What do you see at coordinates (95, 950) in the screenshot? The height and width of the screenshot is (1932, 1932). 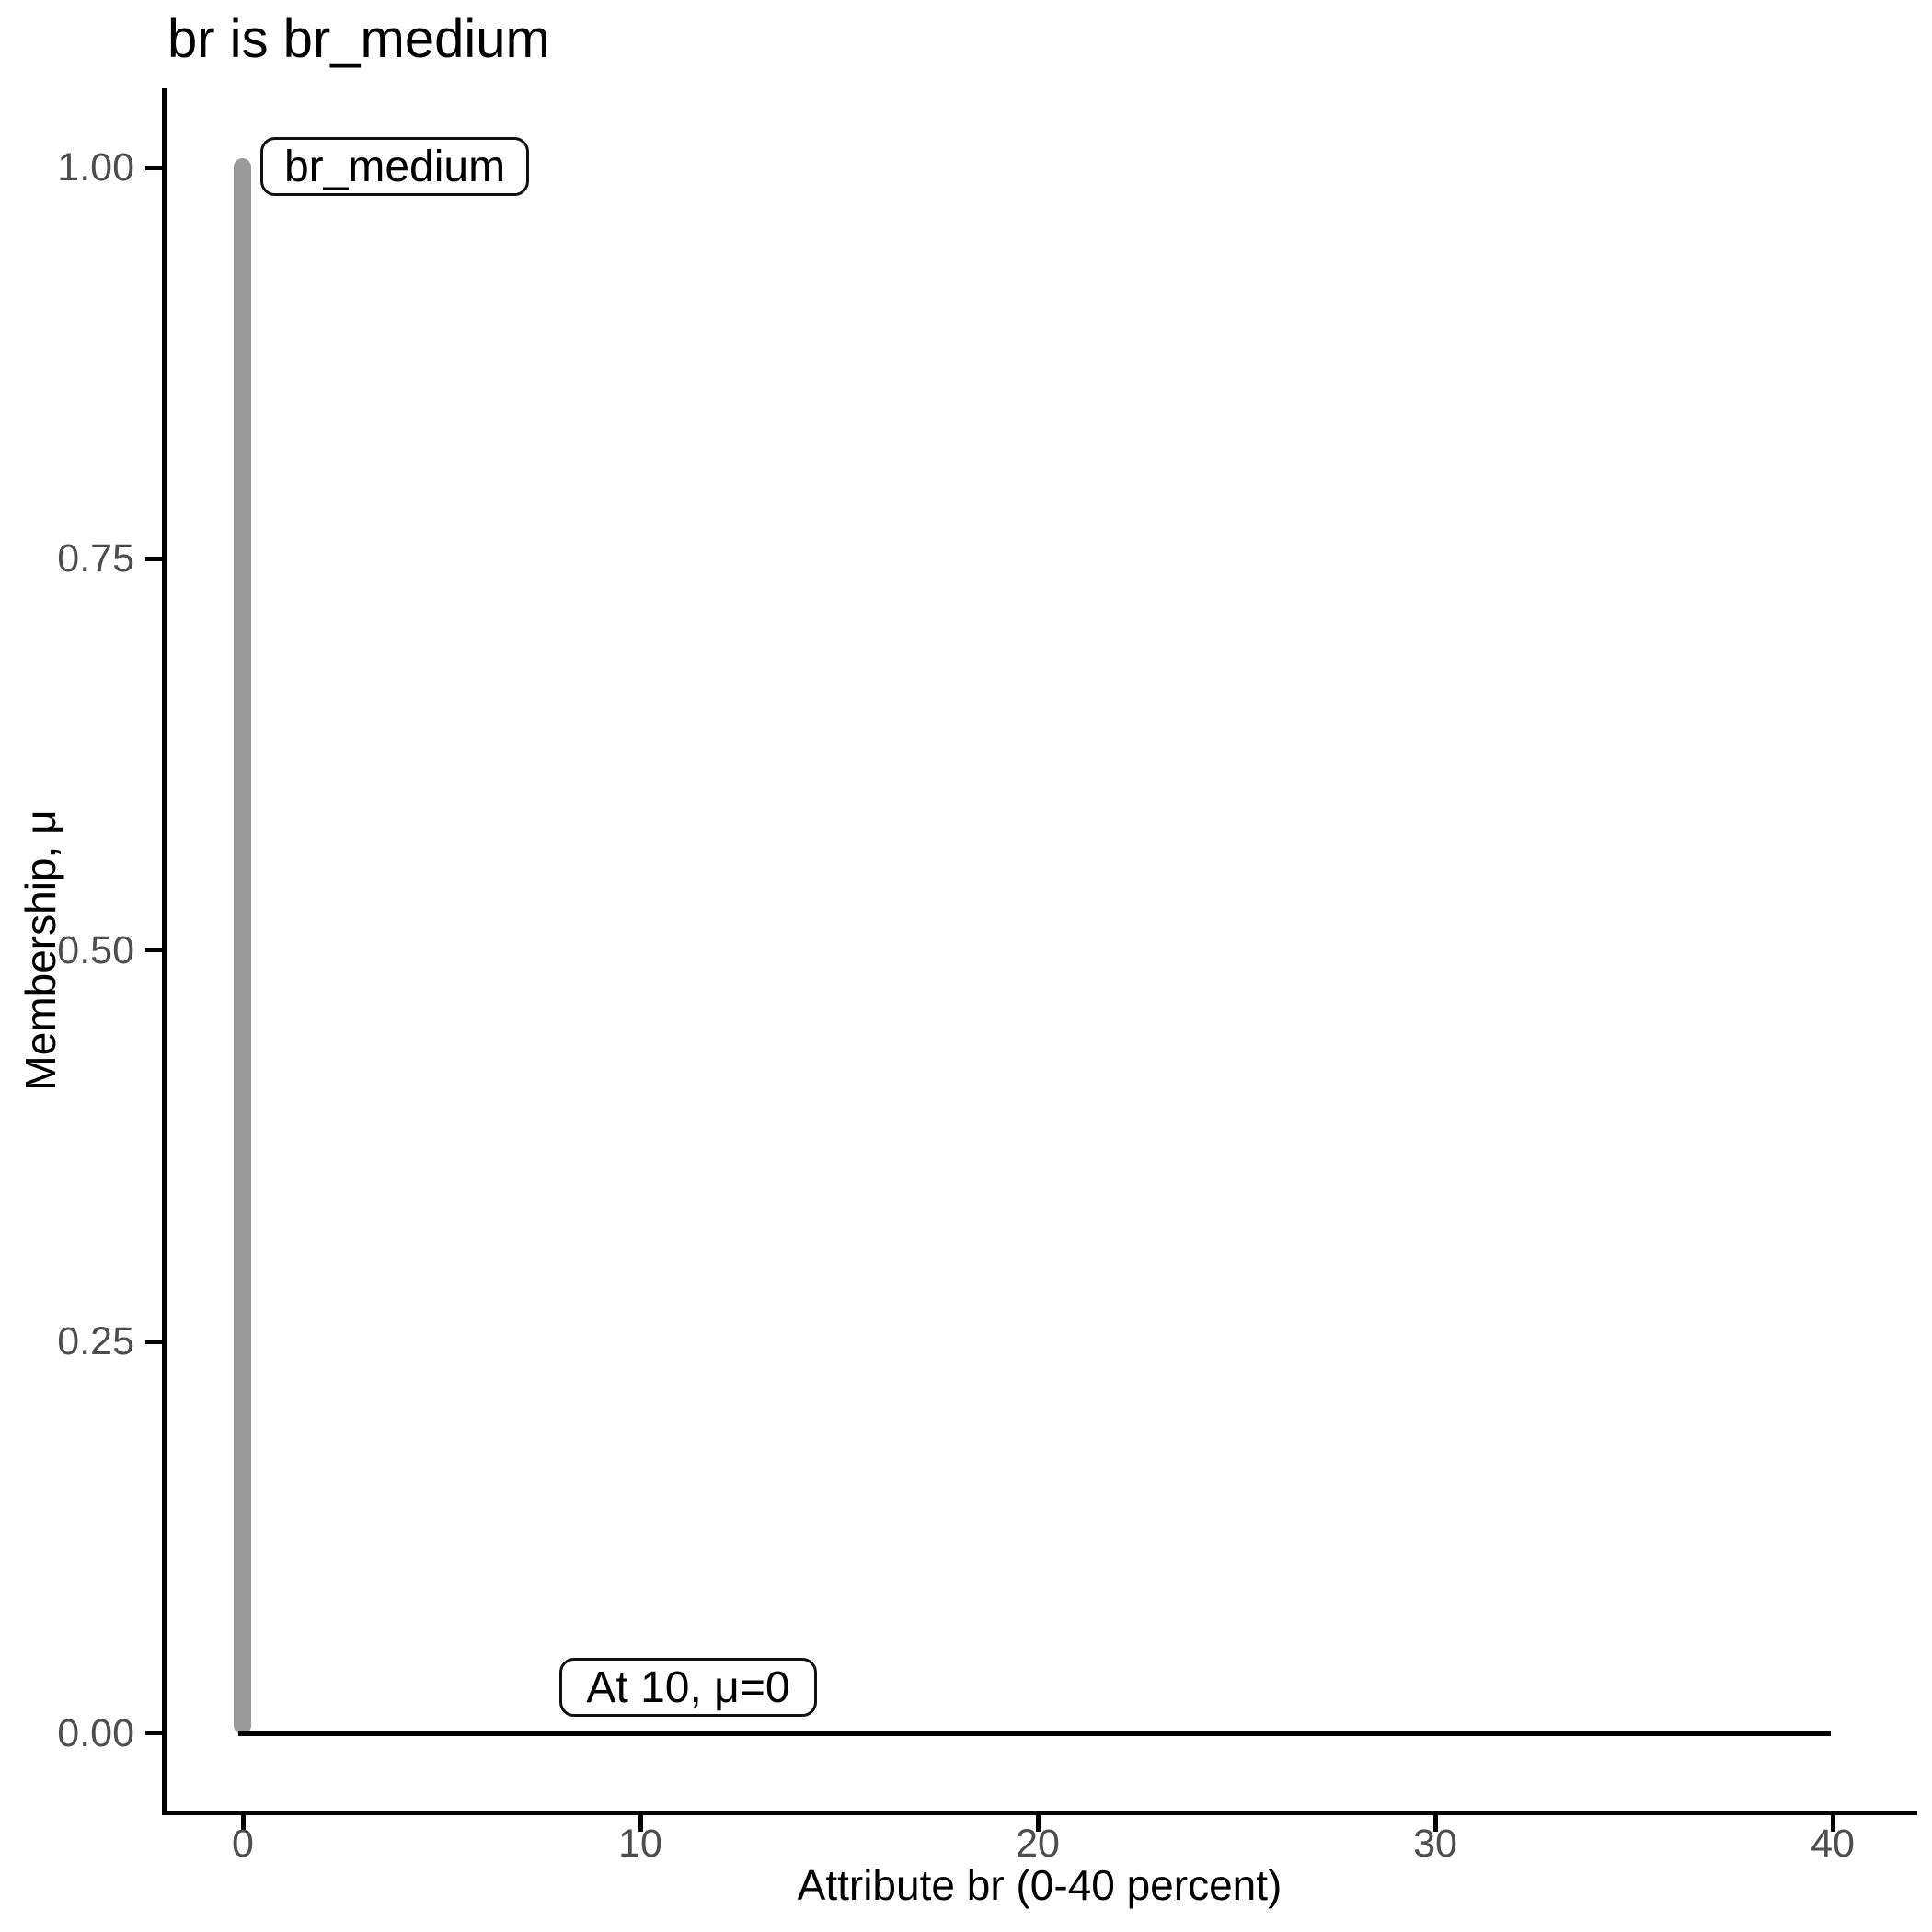 I see `y-tick-label: 0.50` at bounding box center [95, 950].